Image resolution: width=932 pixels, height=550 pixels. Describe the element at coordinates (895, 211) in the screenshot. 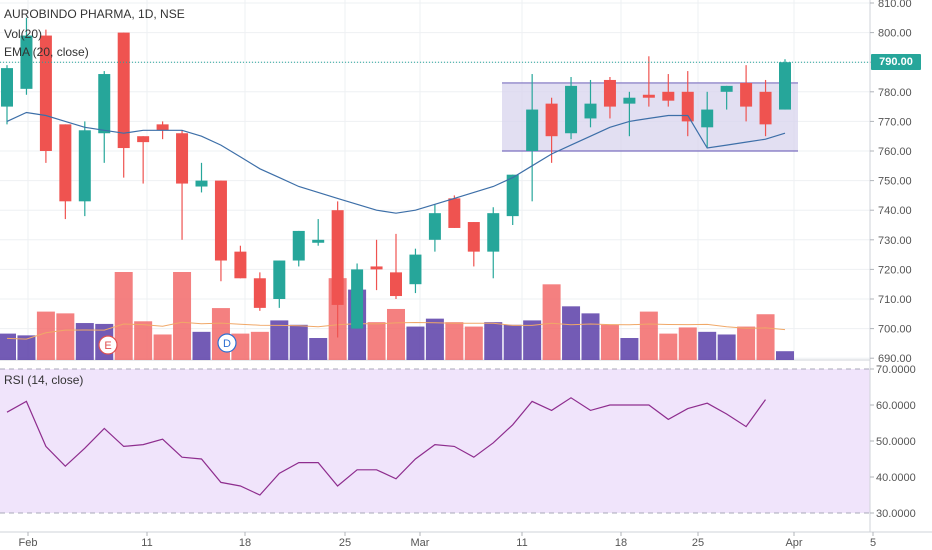

I see `price-tick-label: 740.00` at that location.